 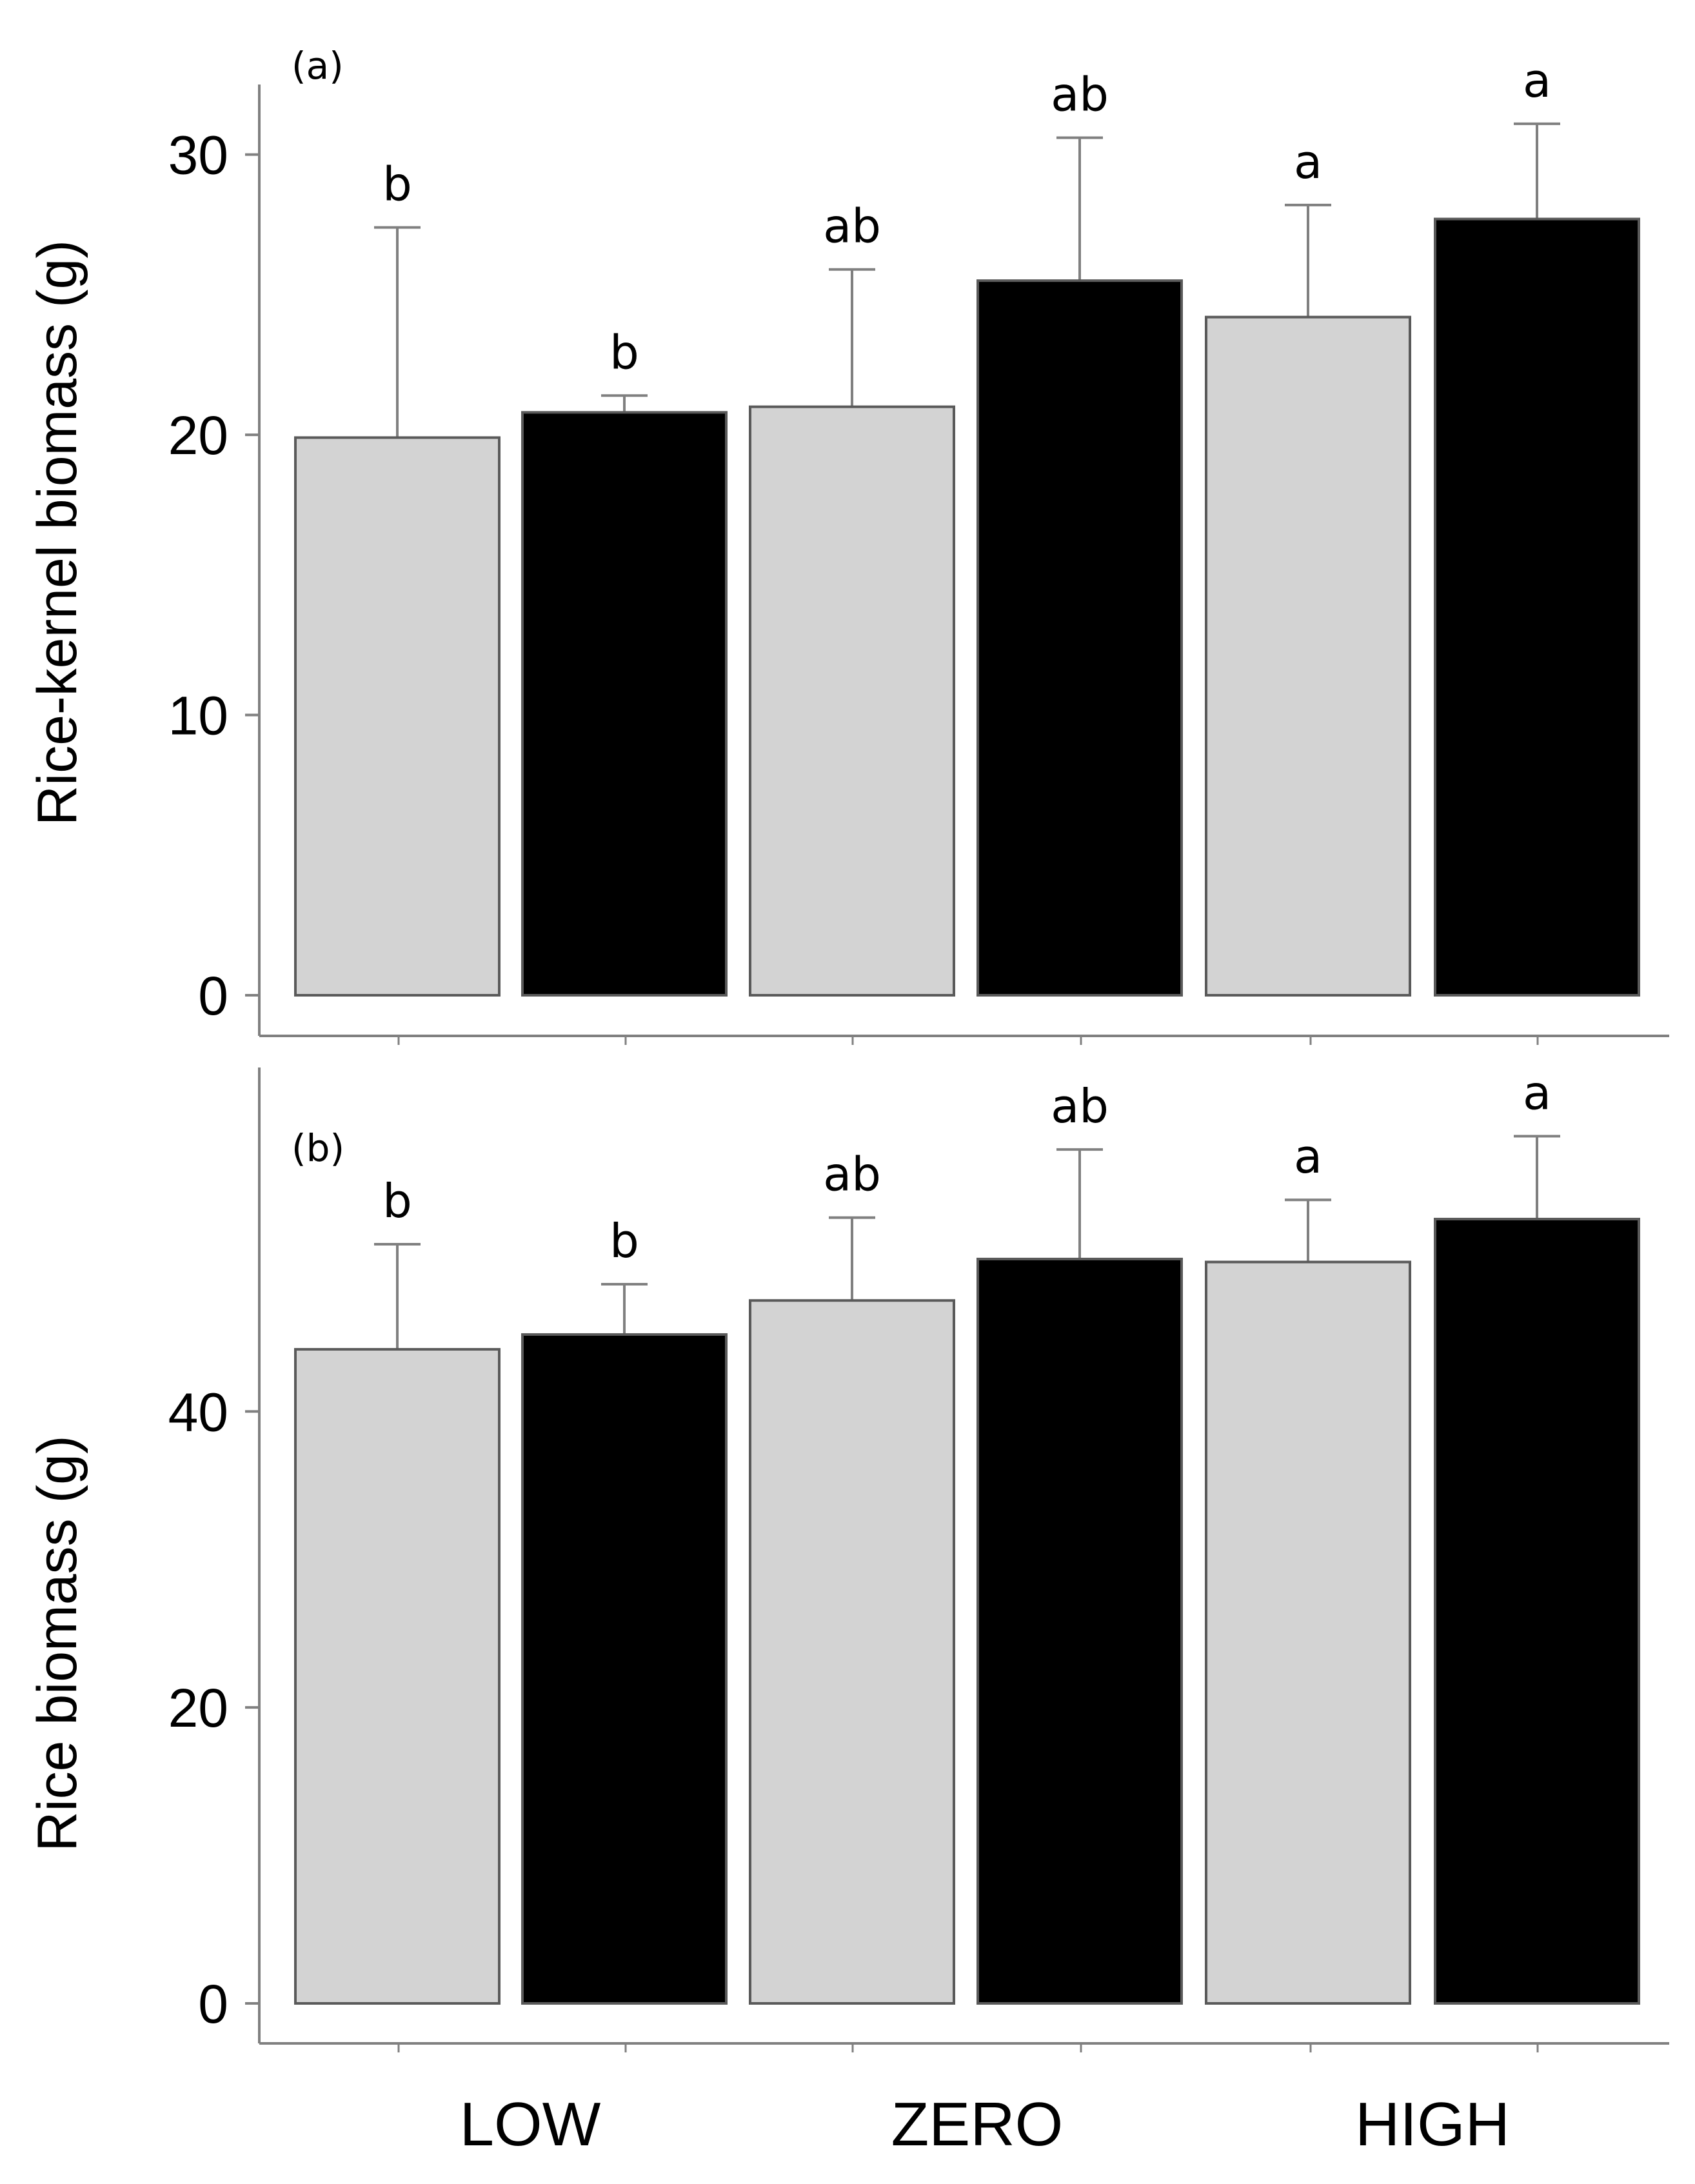 What do you see at coordinates (397, 716) in the screenshot?
I see `panel-a-bar-low-grey` at bounding box center [397, 716].